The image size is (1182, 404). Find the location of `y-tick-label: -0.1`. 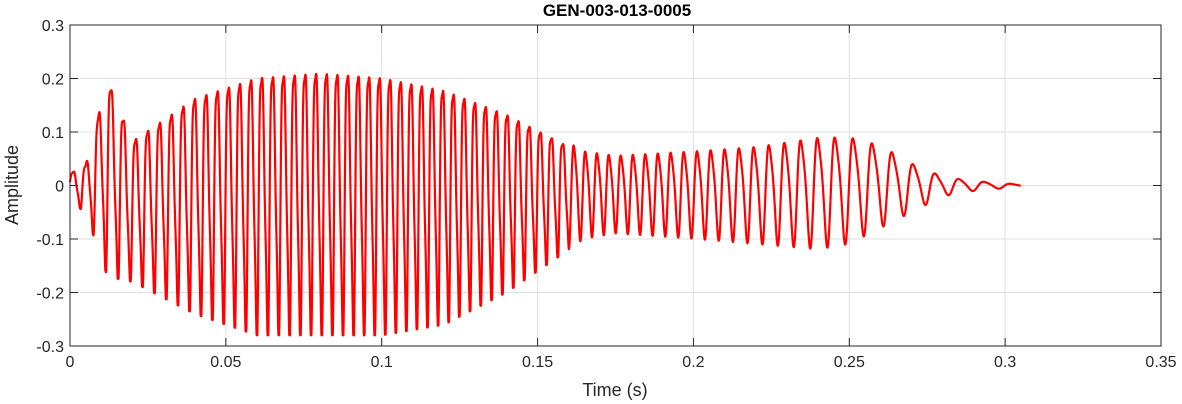

y-tick-label: -0.1 is located at coordinates (50, 240).